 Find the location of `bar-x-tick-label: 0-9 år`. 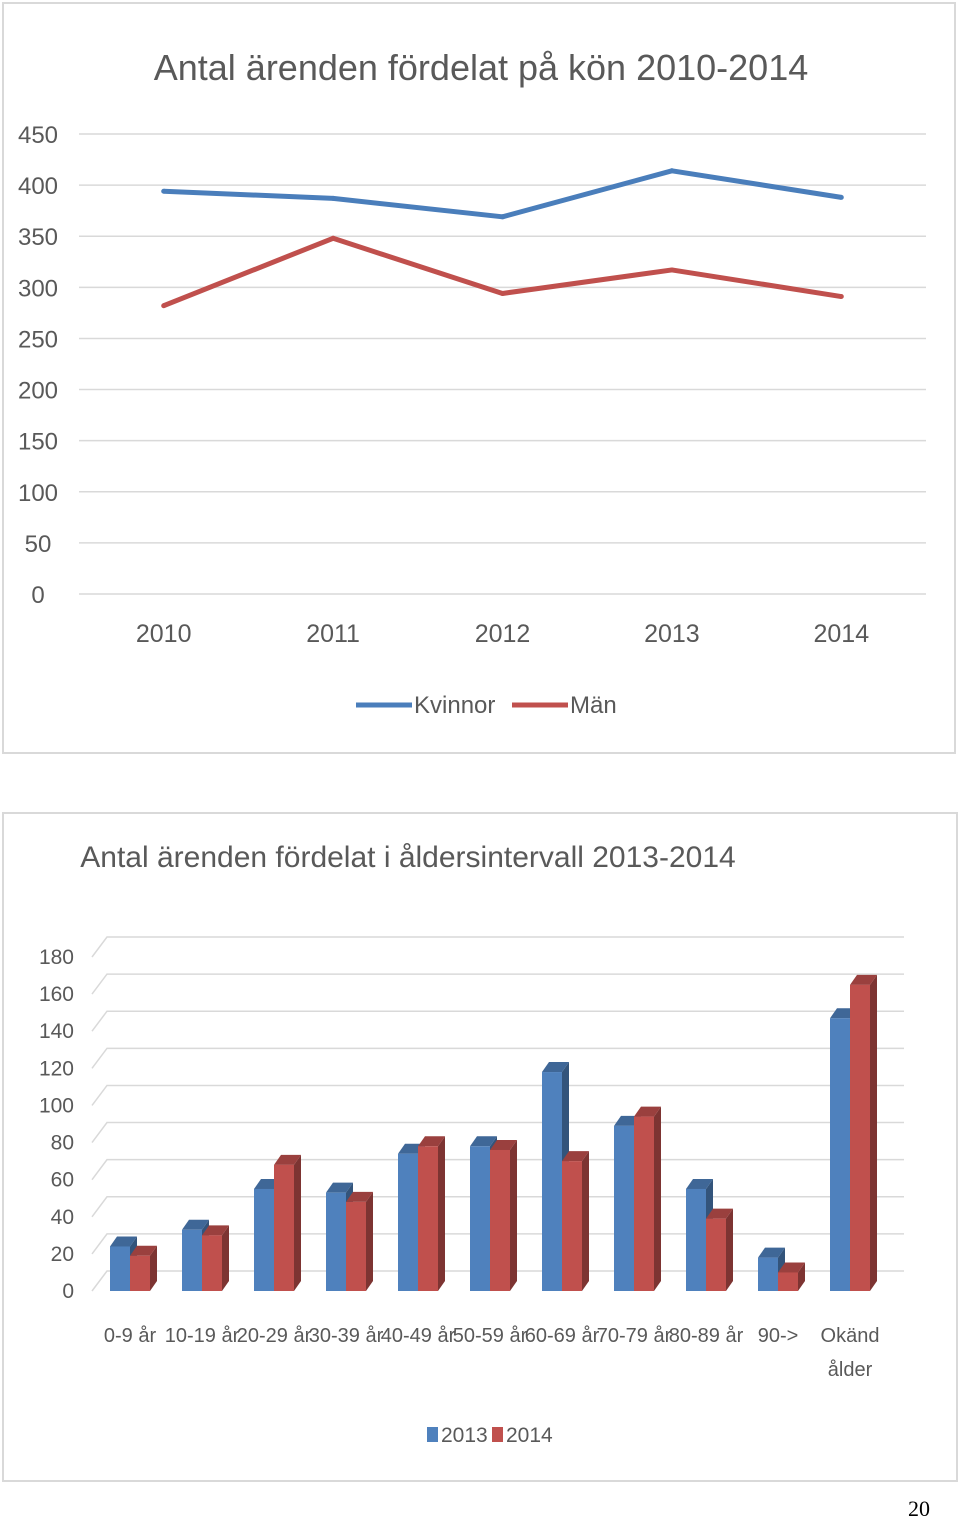

bar-x-tick-label: 0-9 år is located at coordinates (130, 1336).